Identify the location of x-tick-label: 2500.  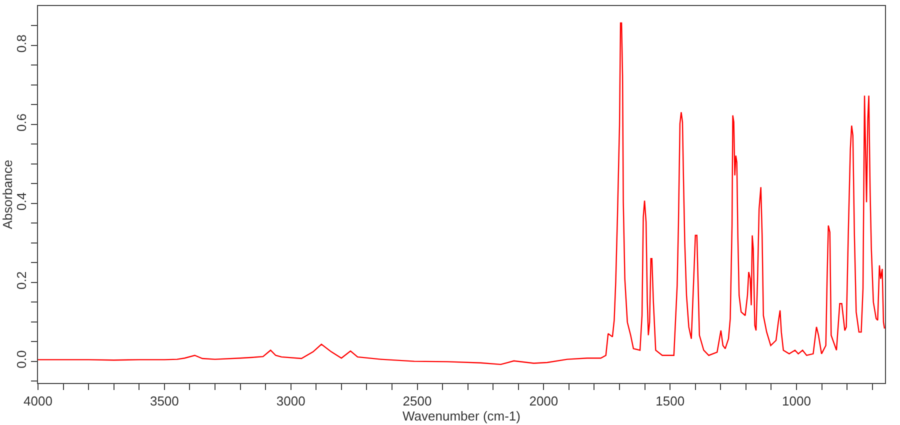
(417, 401).